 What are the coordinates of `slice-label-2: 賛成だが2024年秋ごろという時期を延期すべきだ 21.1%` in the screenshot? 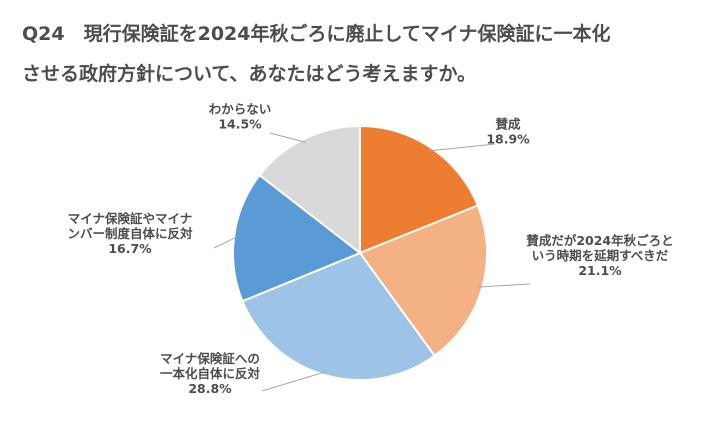 It's located at (599, 255).